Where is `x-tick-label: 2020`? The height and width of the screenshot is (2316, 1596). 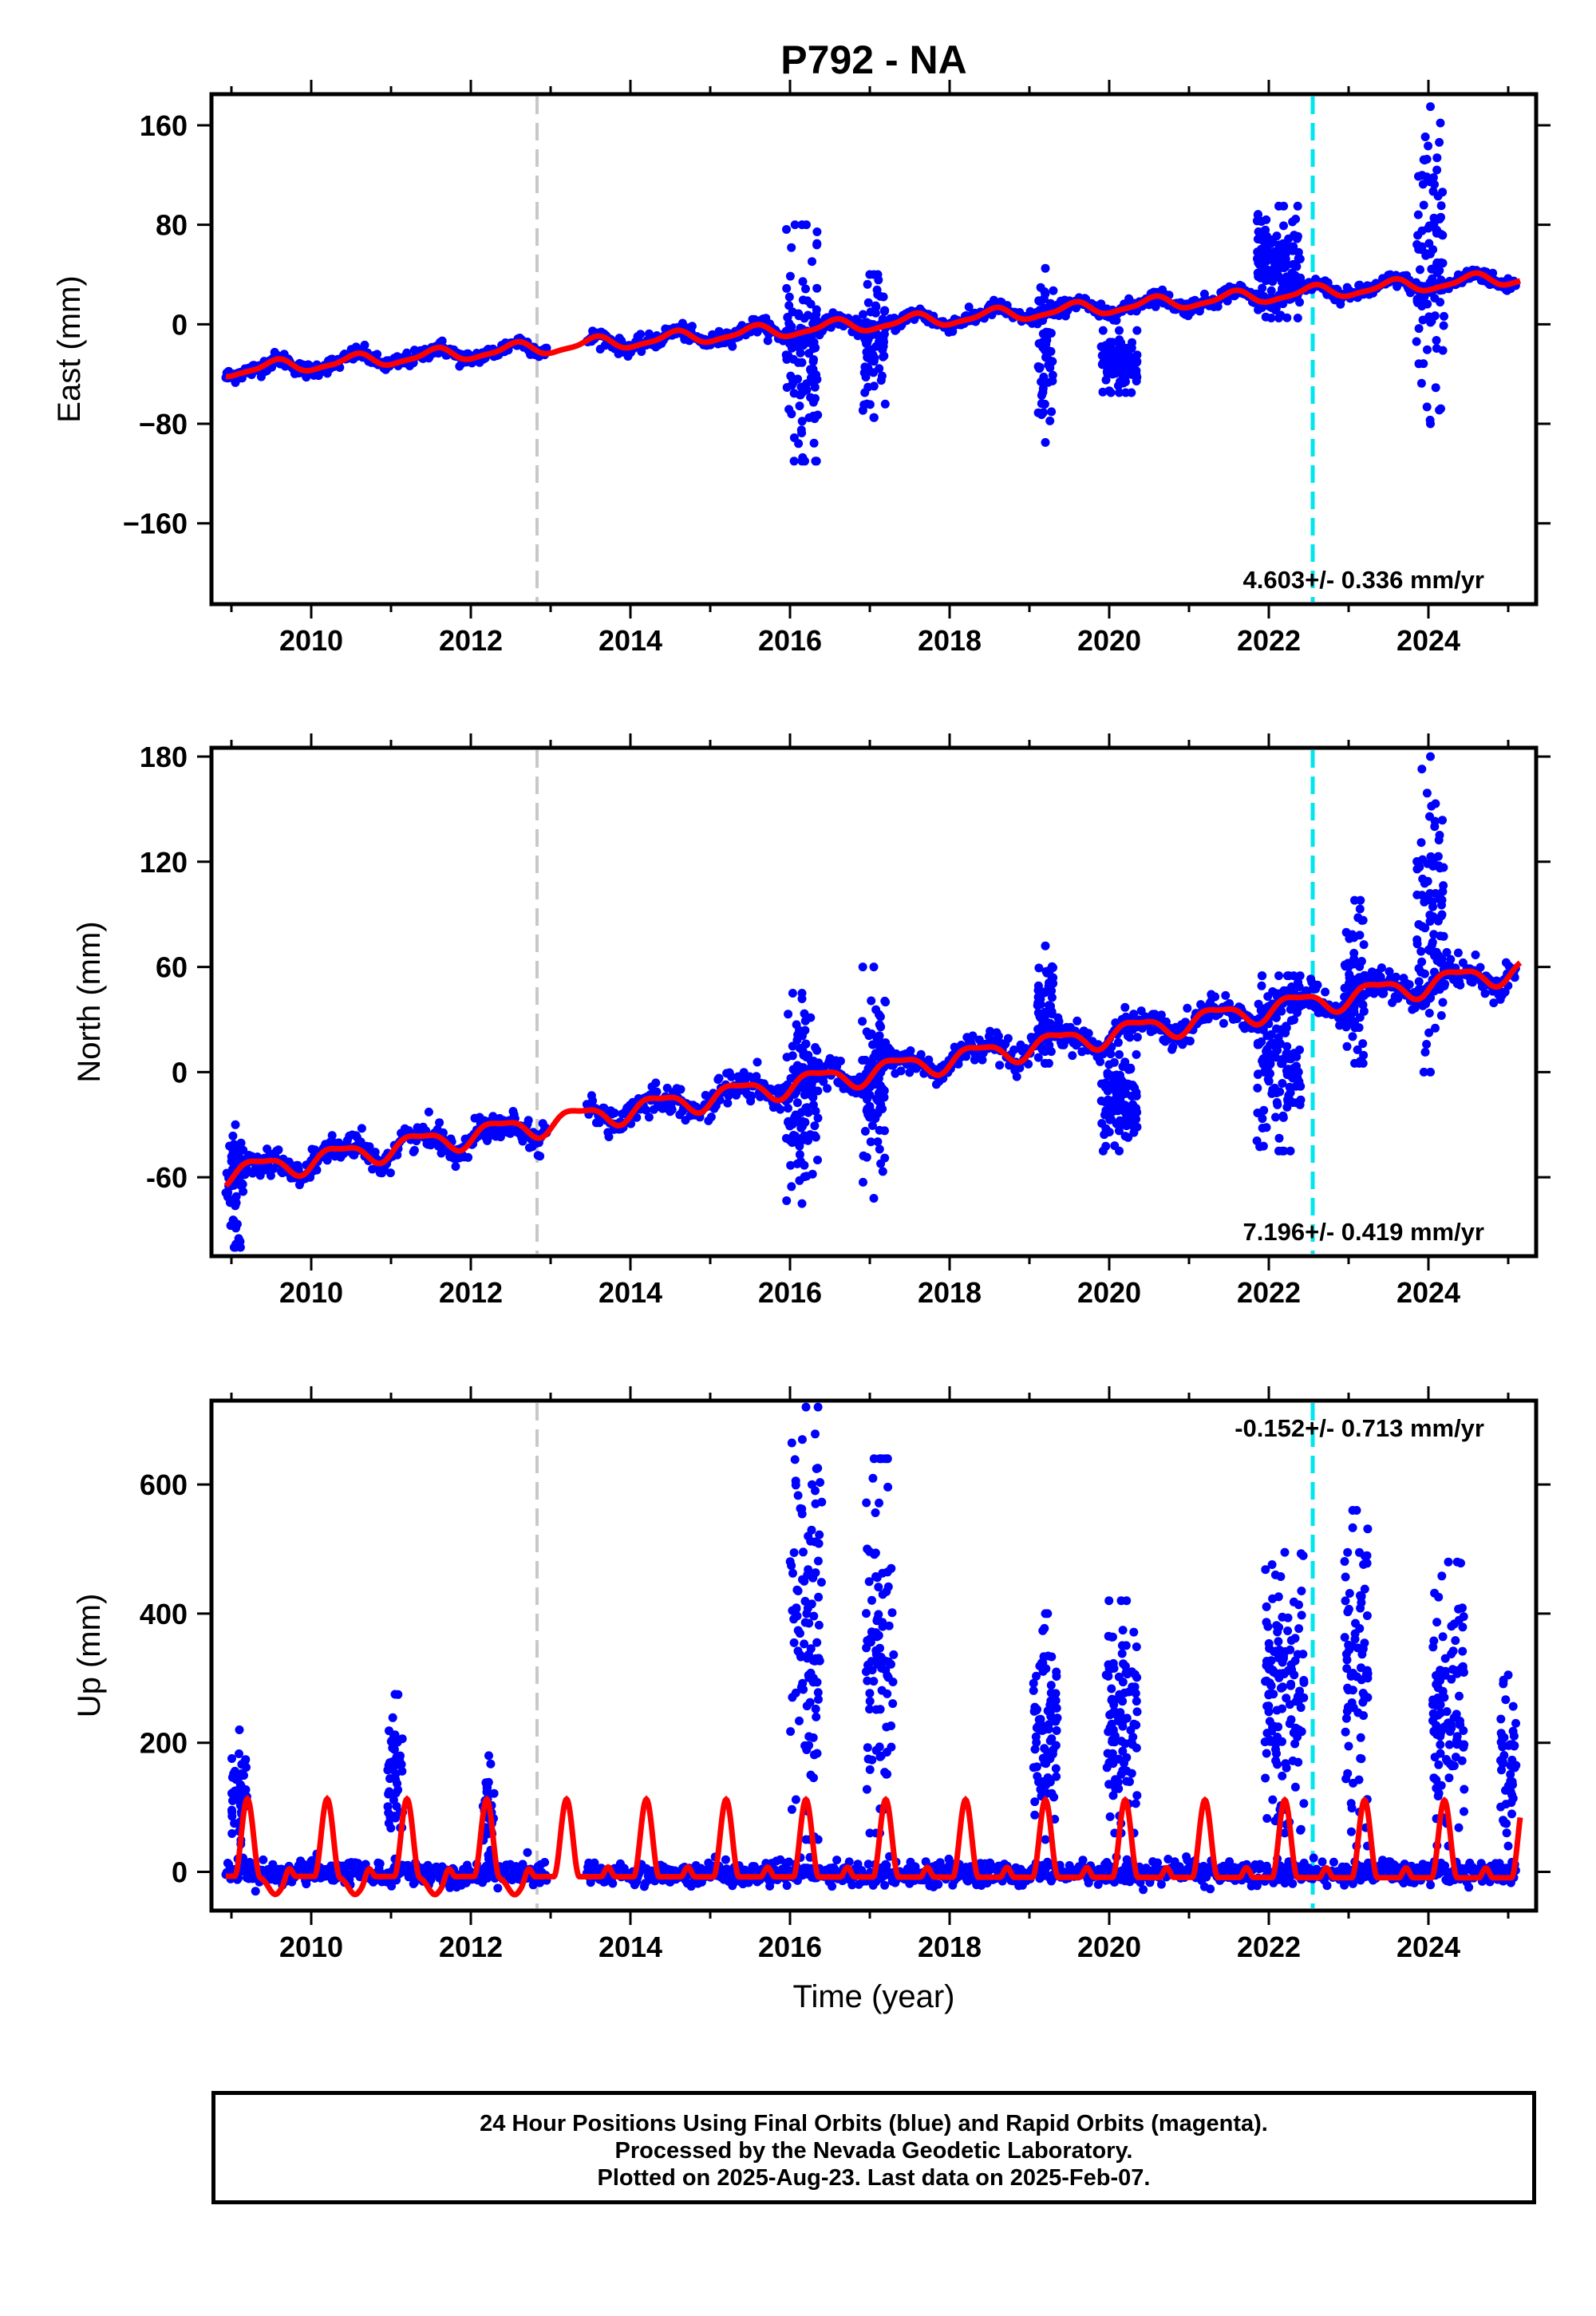 x-tick-label: 2020 is located at coordinates (1109, 640).